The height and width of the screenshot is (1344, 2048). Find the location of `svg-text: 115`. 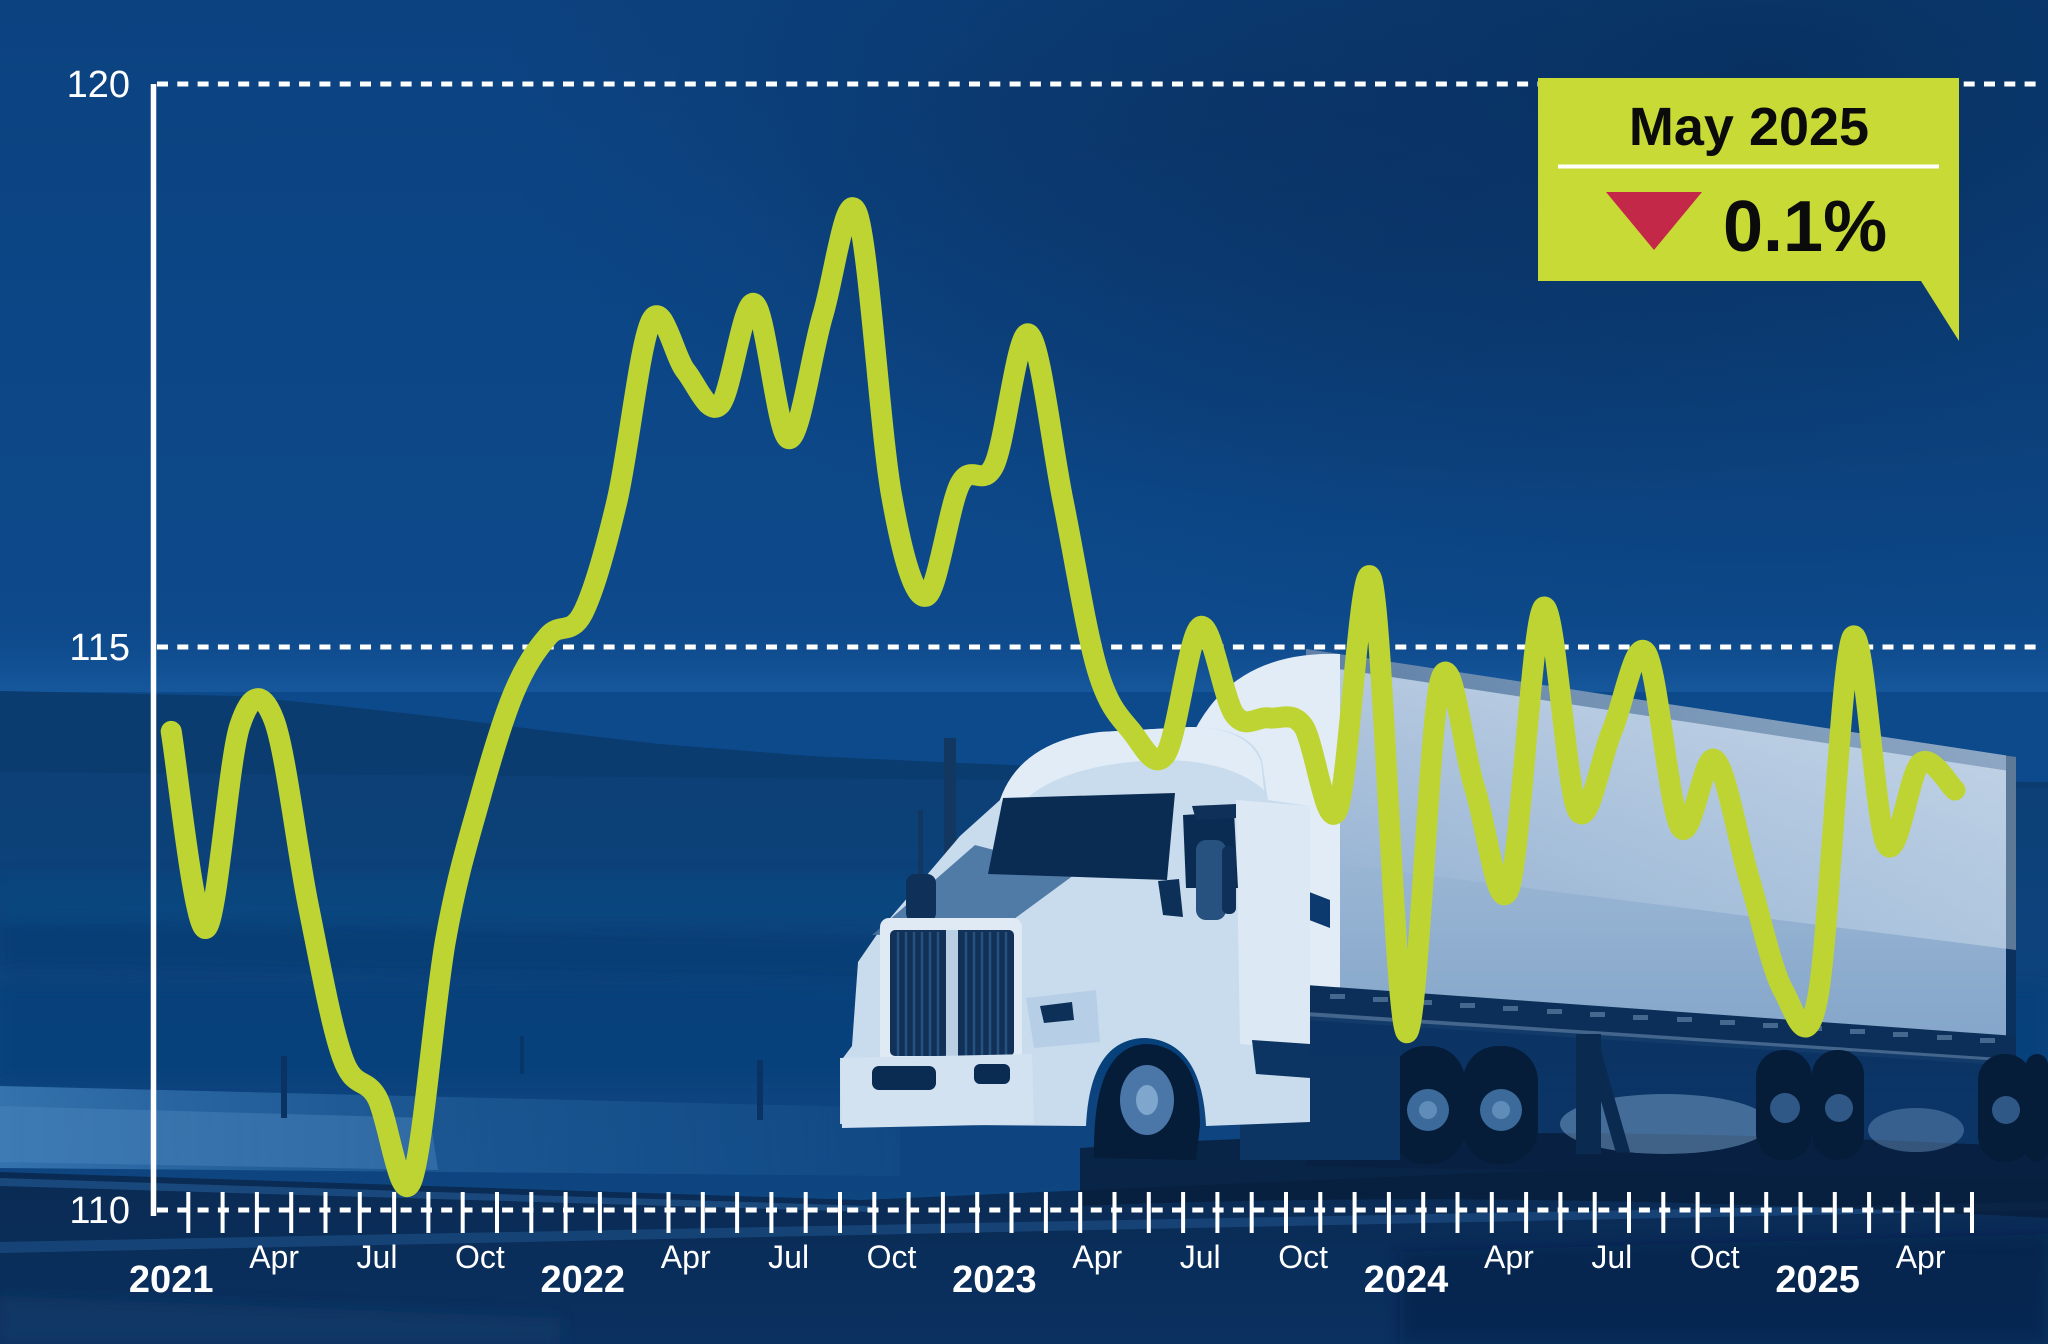

svg-text: 115 is located at coordinates (99, 648).